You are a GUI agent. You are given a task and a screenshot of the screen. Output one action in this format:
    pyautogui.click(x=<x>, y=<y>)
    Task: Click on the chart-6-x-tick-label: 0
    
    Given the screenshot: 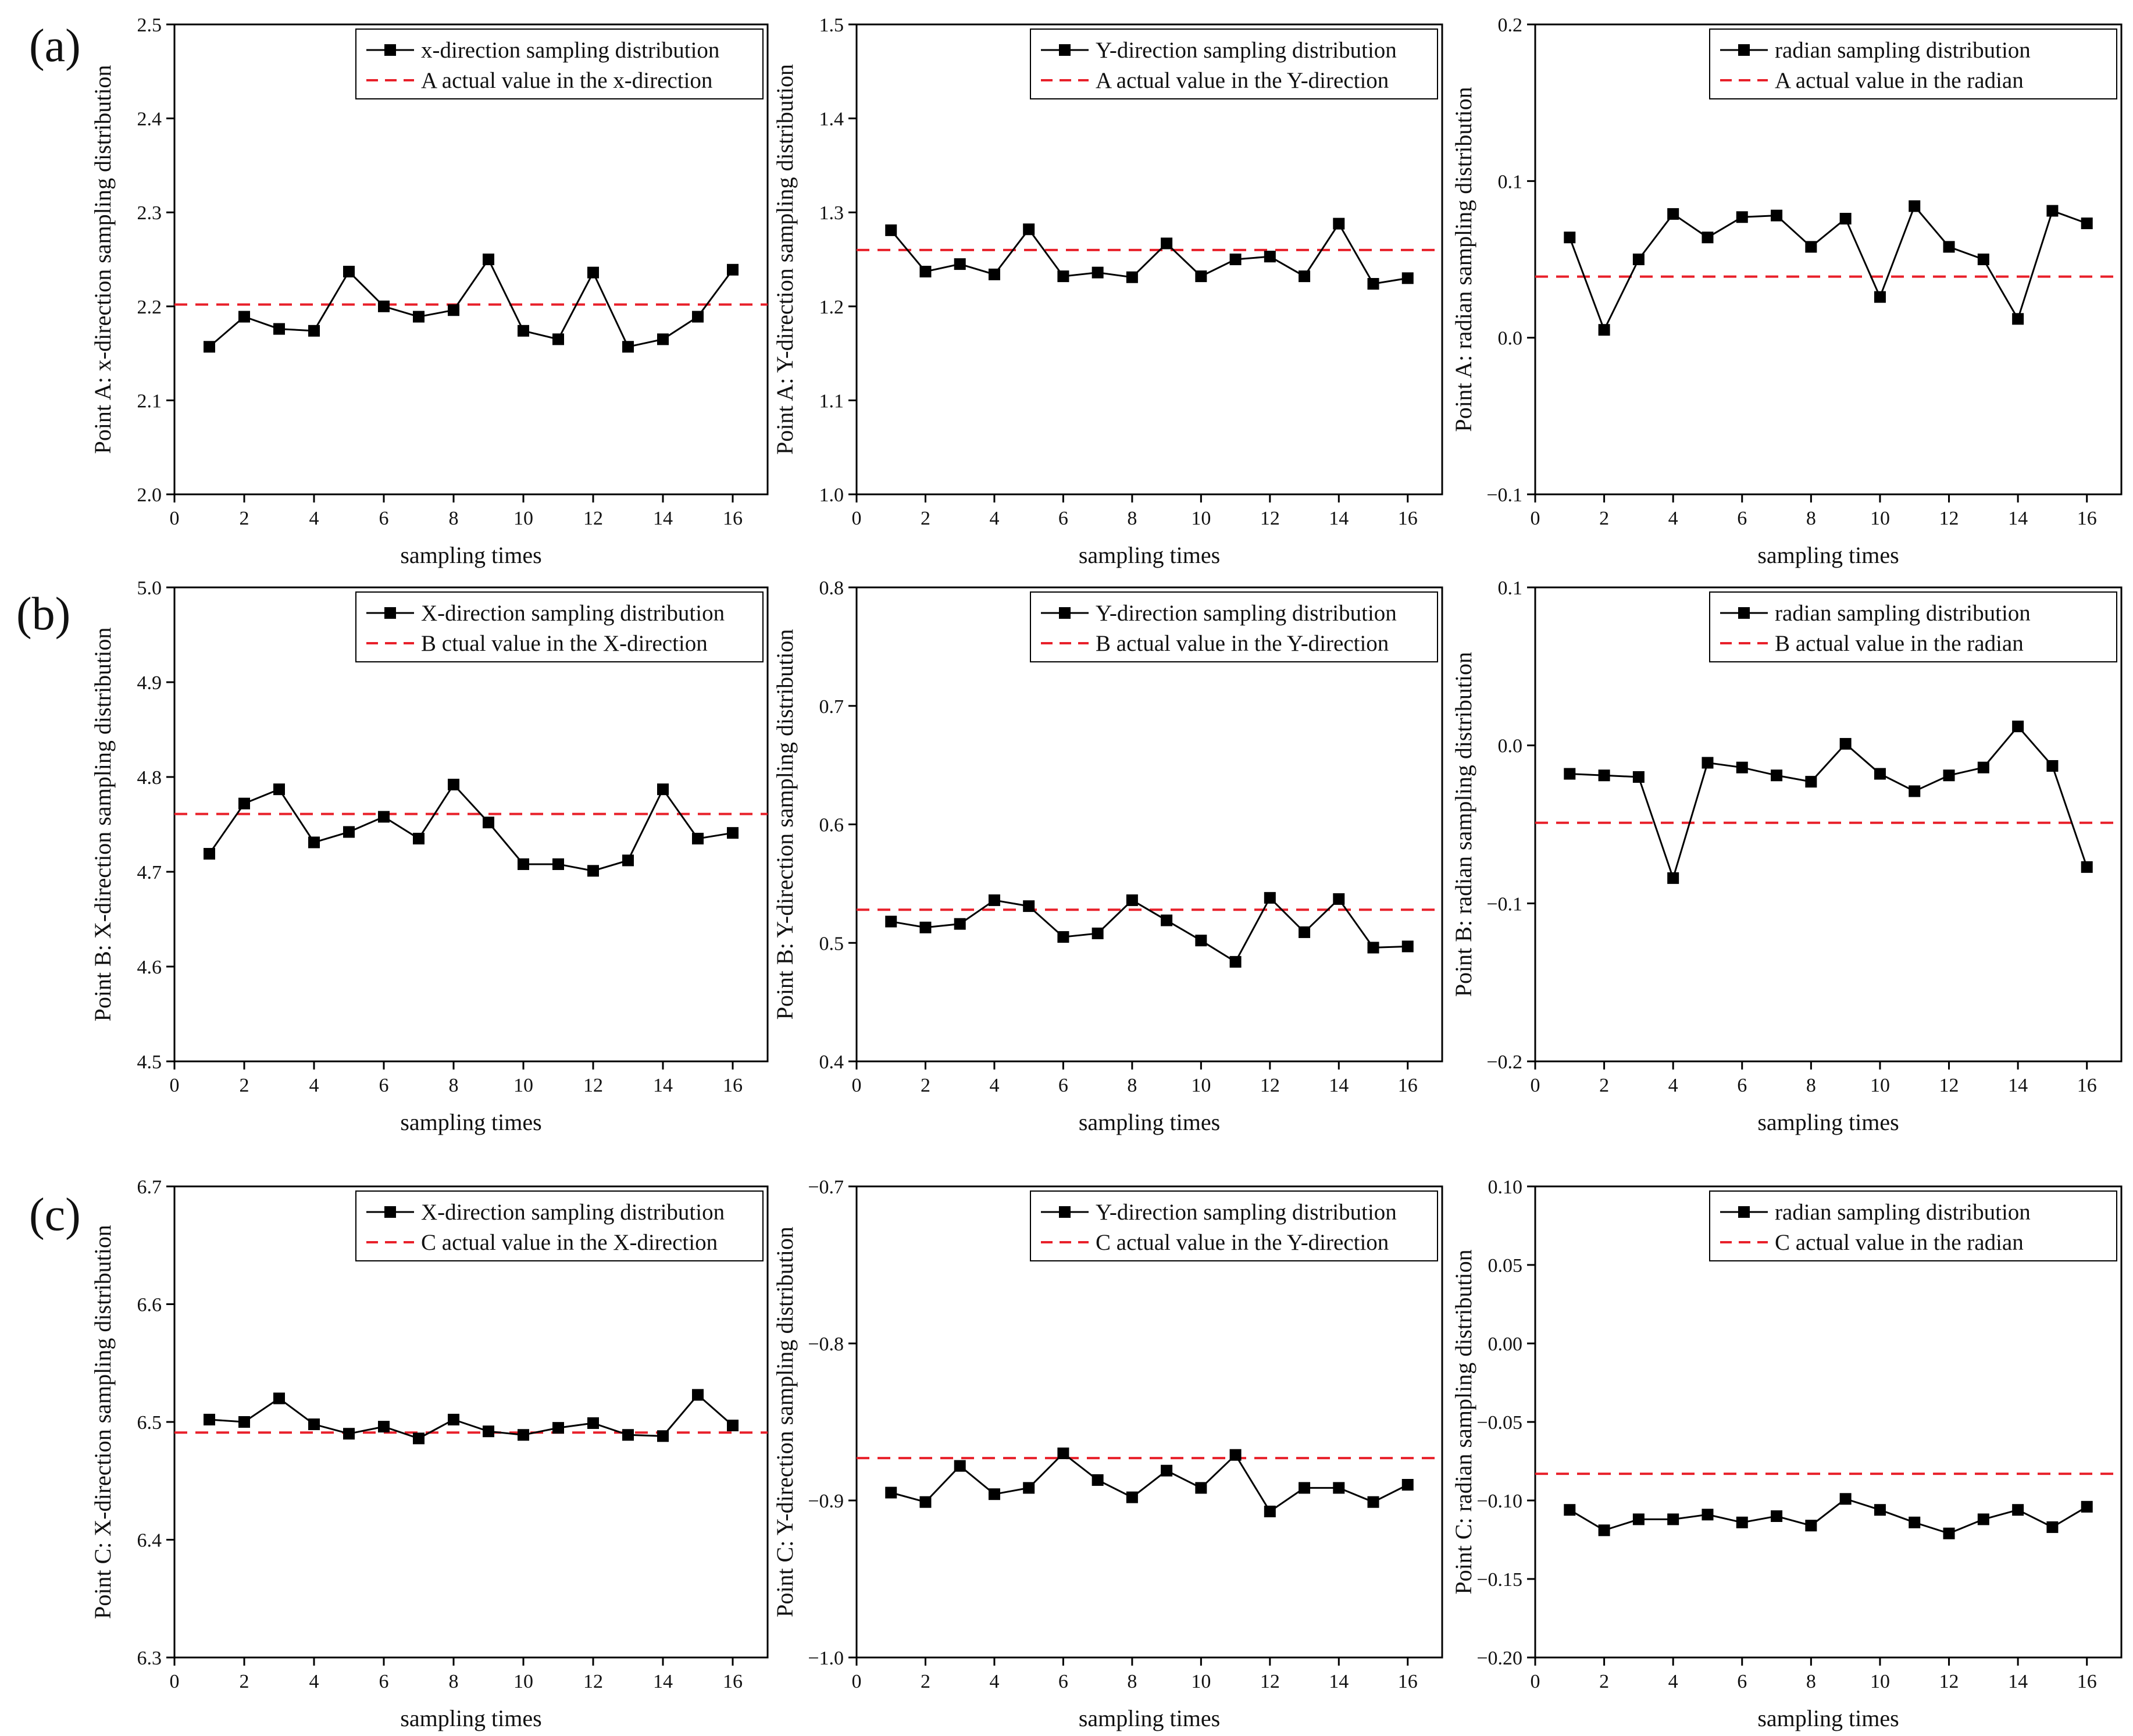 What is the action you would take?
    pyautogui.click(x=175, y=1682)
    